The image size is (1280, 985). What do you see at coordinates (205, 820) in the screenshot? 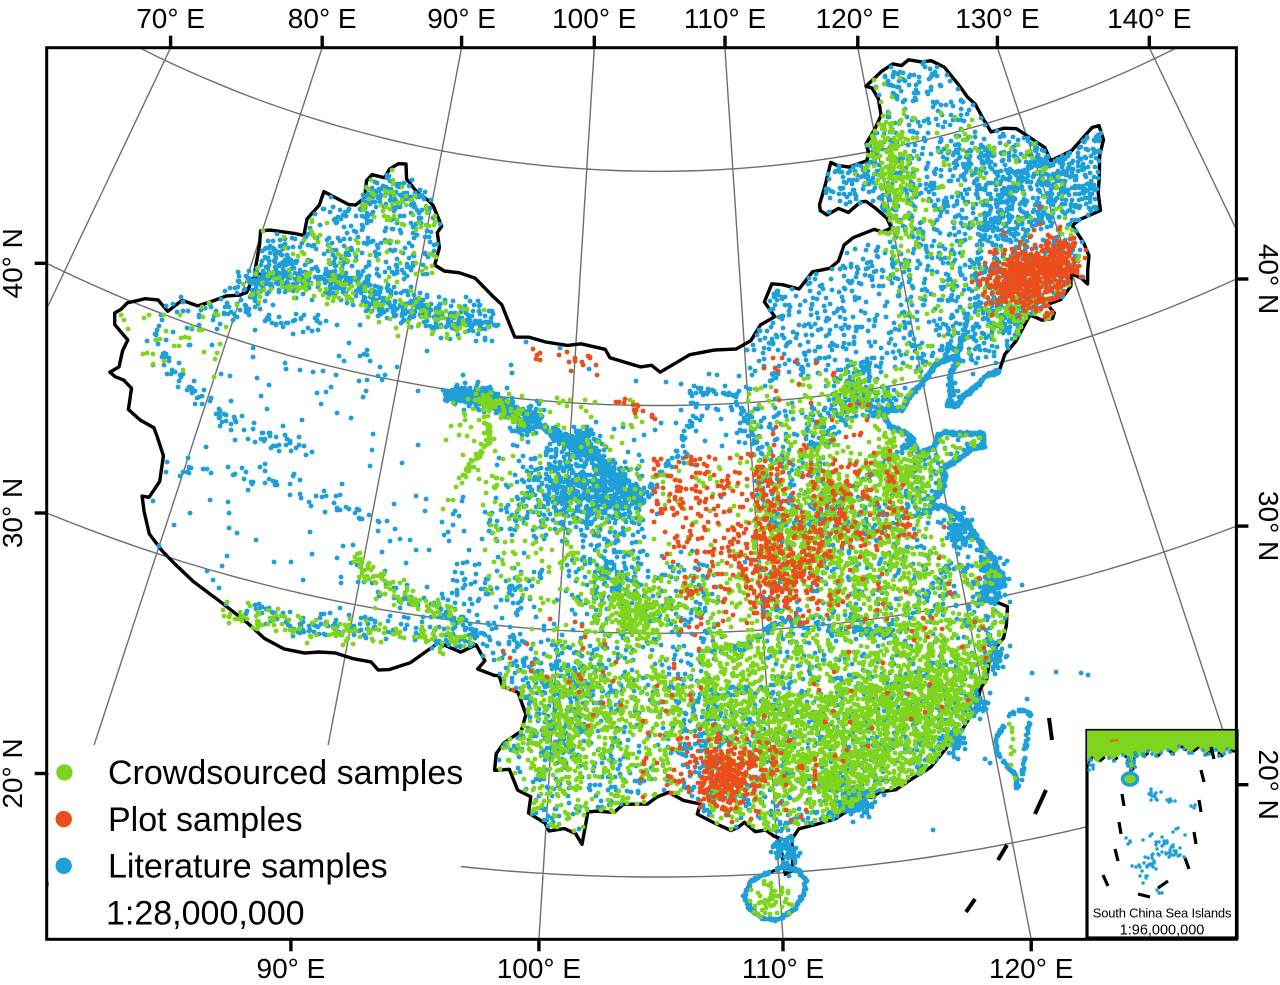
I see `svg-text: Plot samples` at bounding box center [205, 820].